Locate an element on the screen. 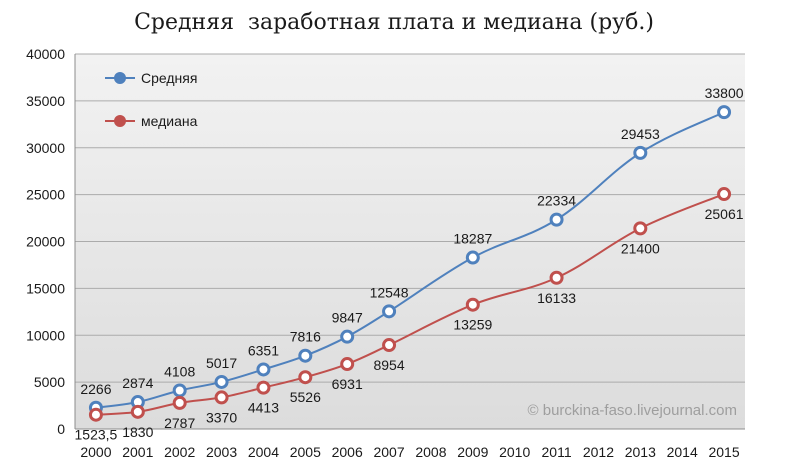 Image resolution: width=788 pixels, height=471 pixels. x-tick-label: 2010 is located at coordinates (514, 452).